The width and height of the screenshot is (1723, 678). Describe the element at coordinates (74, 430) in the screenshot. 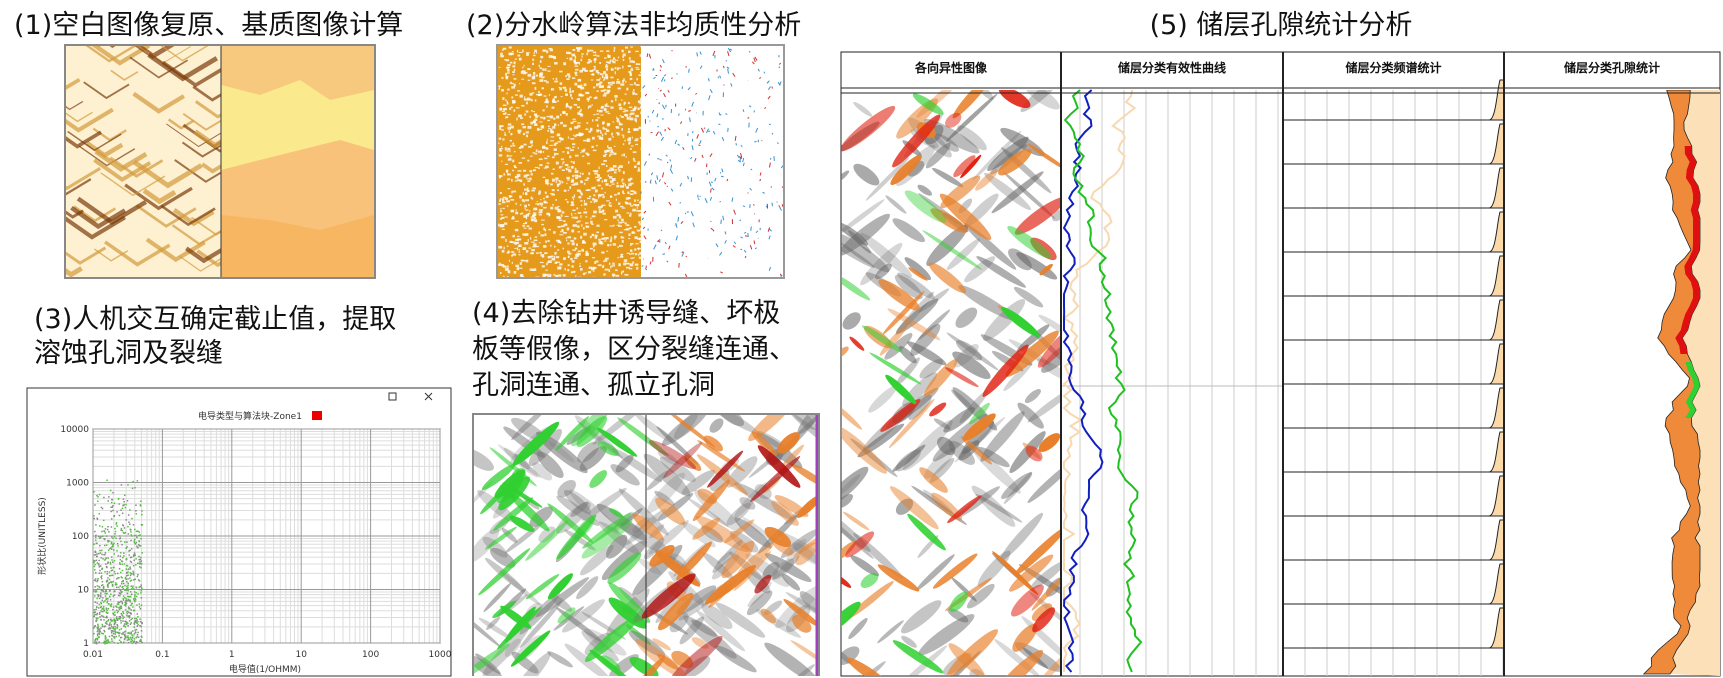

I see `y-tick-label: 10000` at that location.